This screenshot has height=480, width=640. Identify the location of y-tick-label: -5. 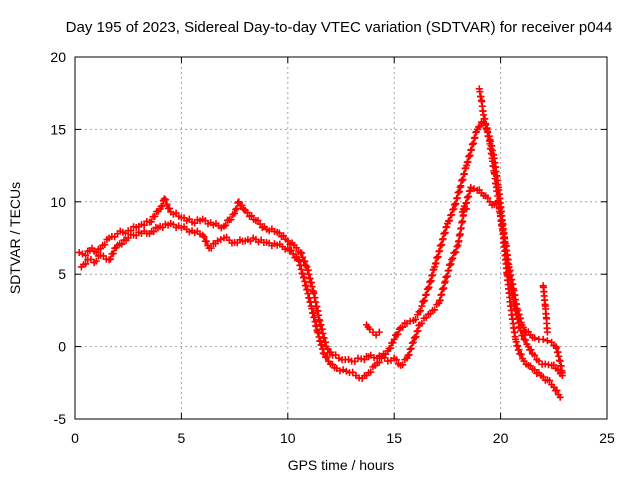
(60, 419).